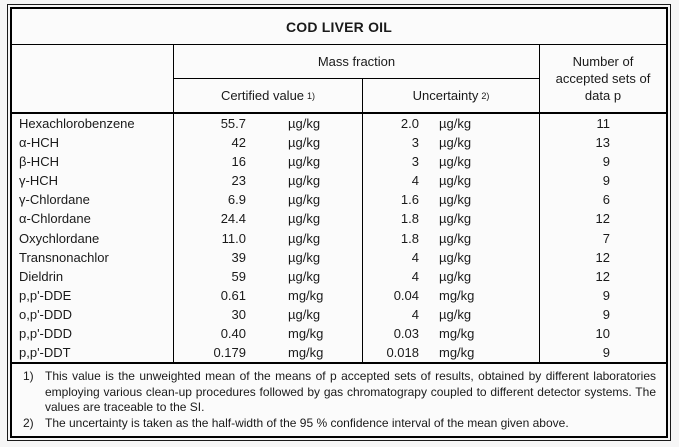 This screenshot has height=447, width=679. I want to click on certified-value: 0.40, so click(233, 333).